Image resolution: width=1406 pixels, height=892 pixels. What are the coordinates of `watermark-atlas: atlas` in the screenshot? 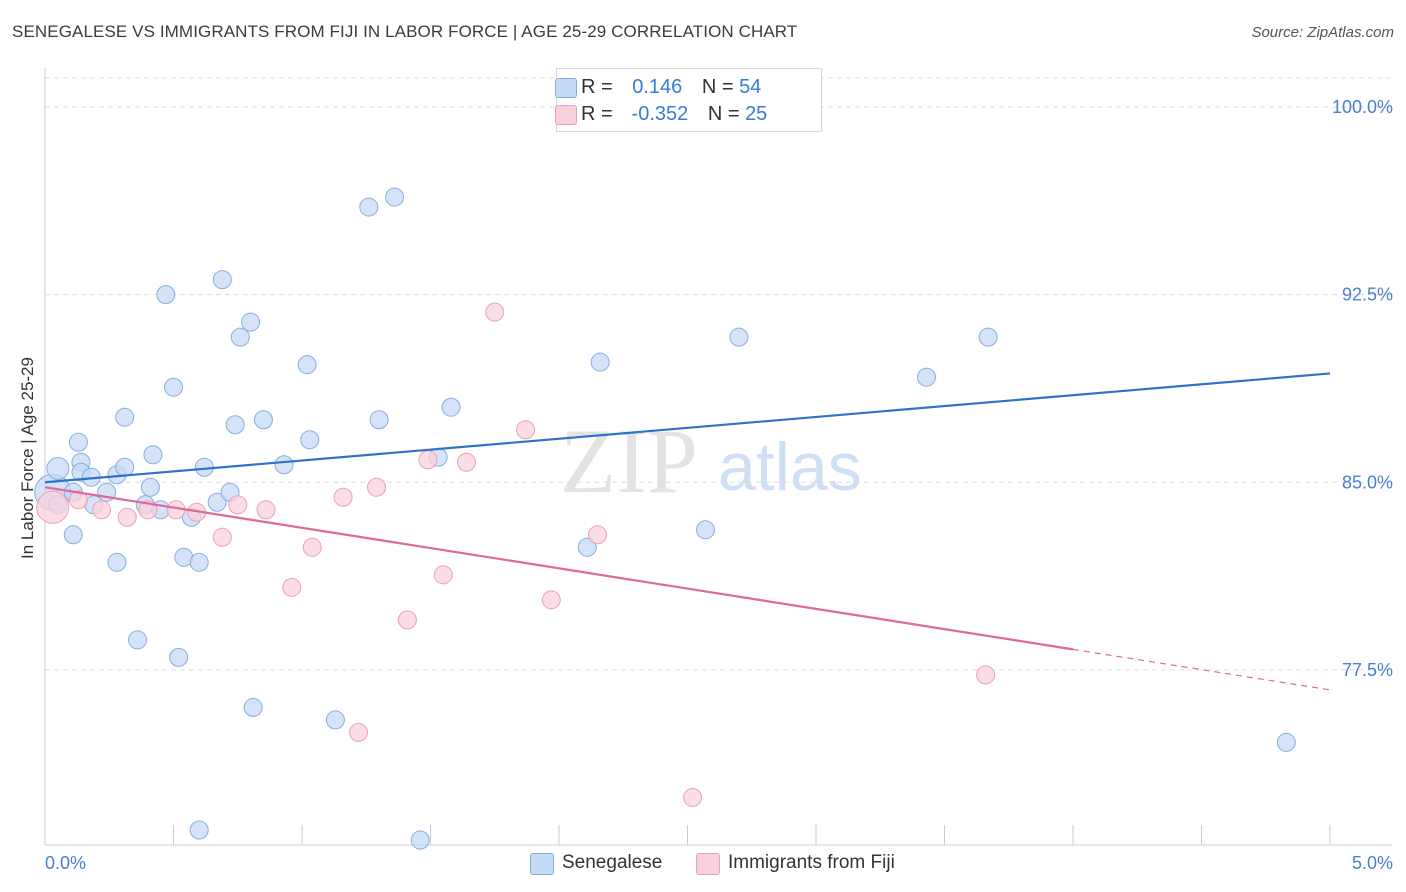 It's located at (790, 467).